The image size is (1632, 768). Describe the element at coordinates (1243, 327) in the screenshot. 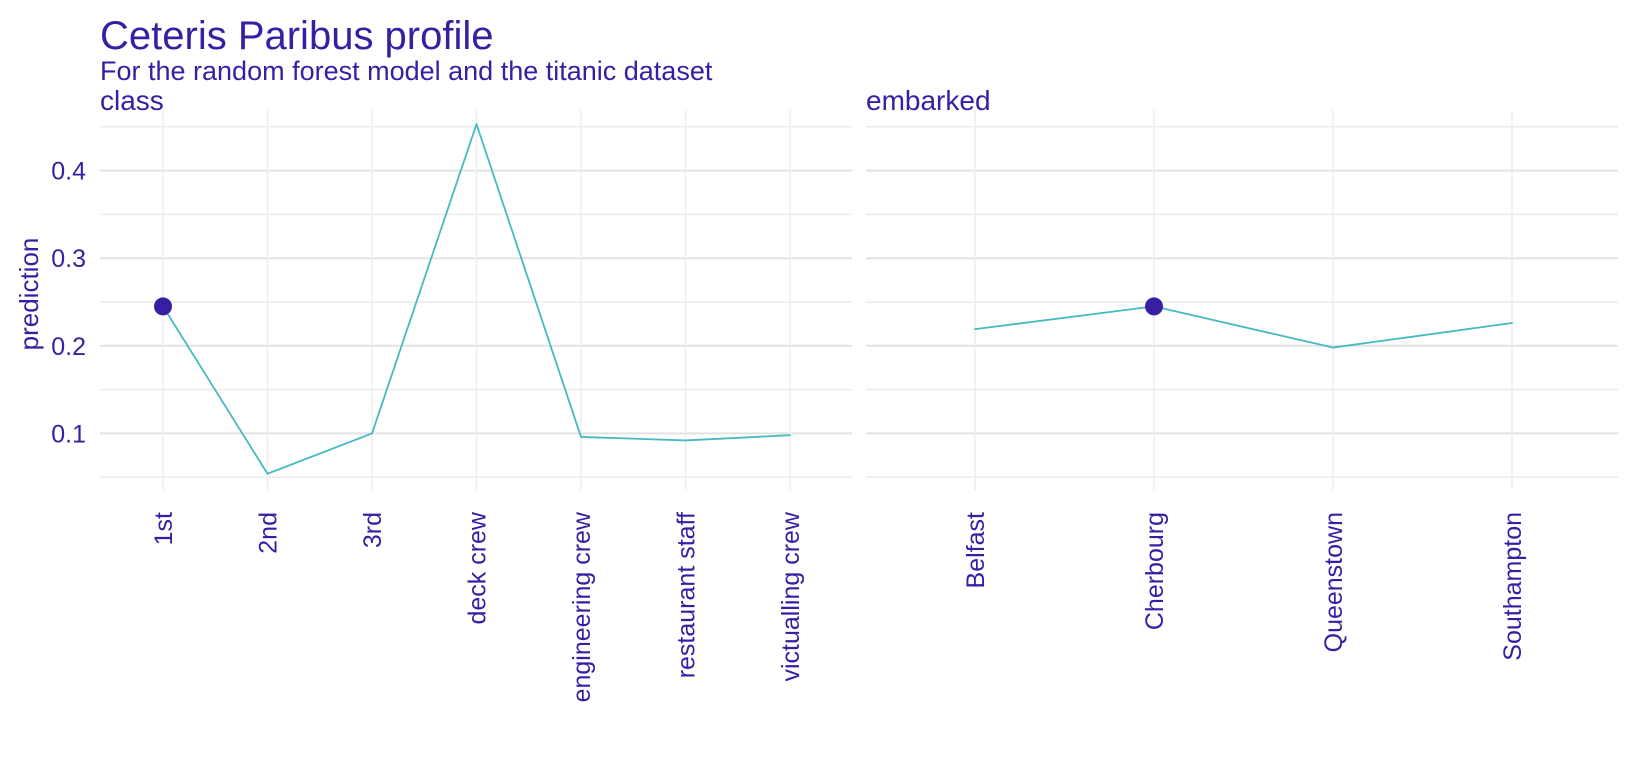

I see `profile-line-embarked` at that location.